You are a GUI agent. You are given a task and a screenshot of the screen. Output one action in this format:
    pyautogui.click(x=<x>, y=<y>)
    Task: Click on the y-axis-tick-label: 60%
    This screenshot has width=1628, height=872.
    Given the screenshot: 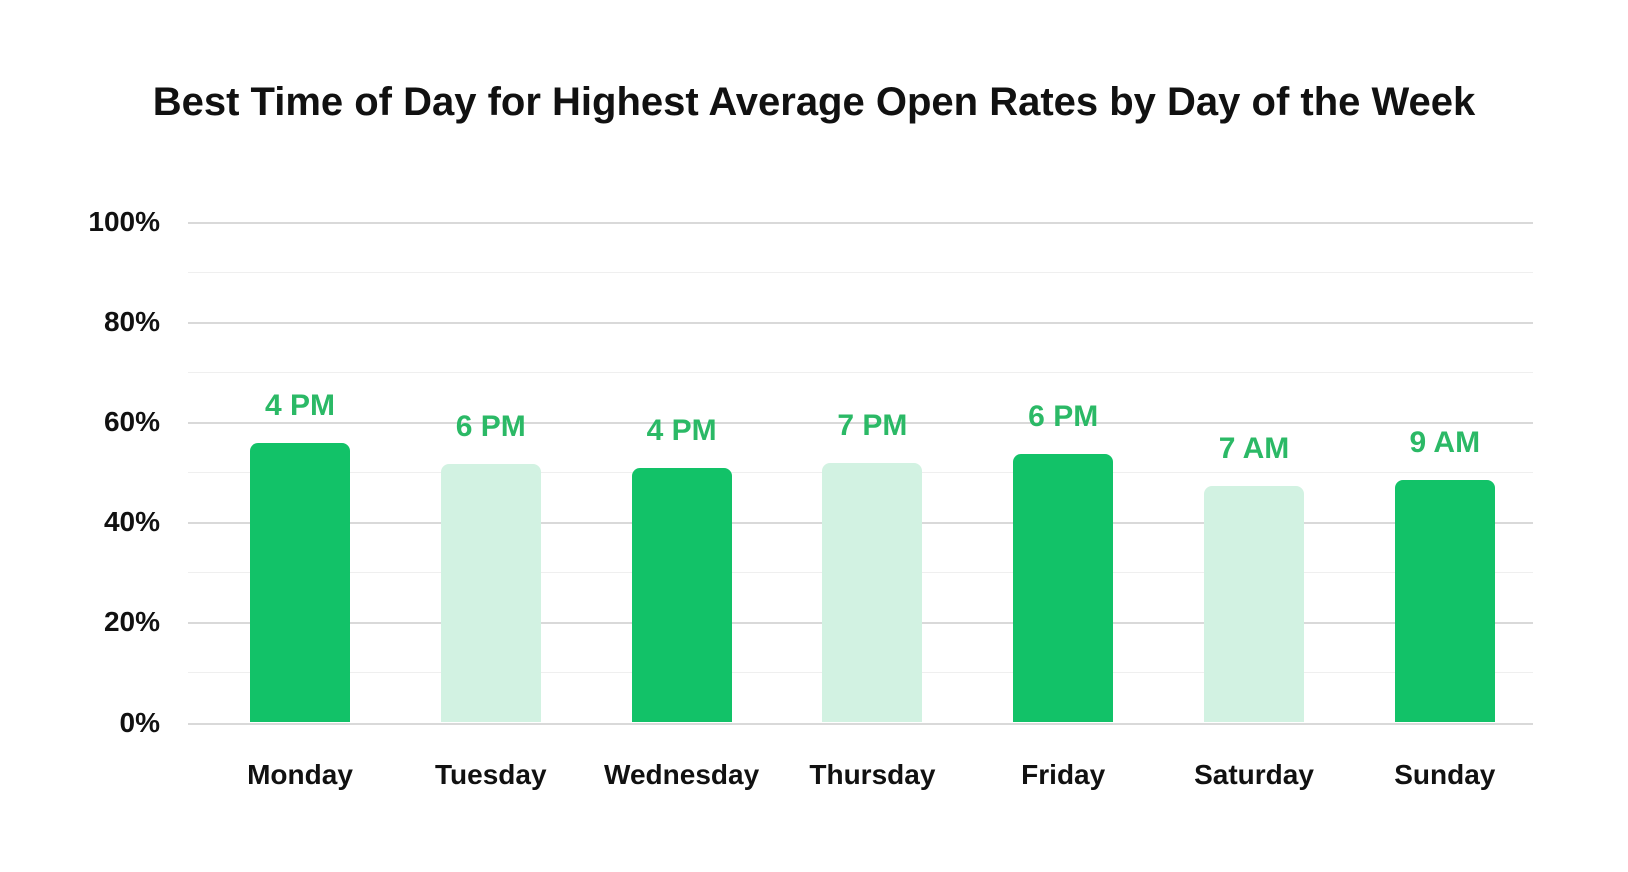 What is the action you would take?
    pyautogui.click(x=131, y=422)
    